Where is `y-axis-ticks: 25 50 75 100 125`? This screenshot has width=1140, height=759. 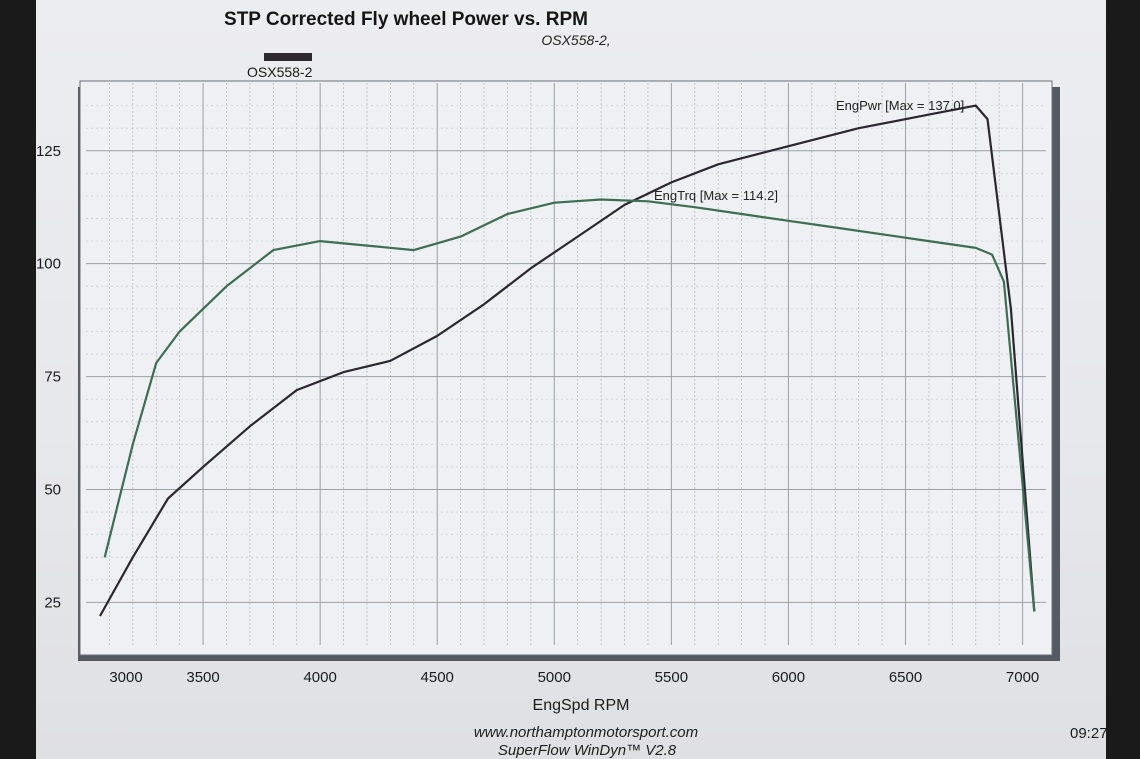
y-axis-ticks: 25 50 75 100 125 is located at coordinates (48, 377).